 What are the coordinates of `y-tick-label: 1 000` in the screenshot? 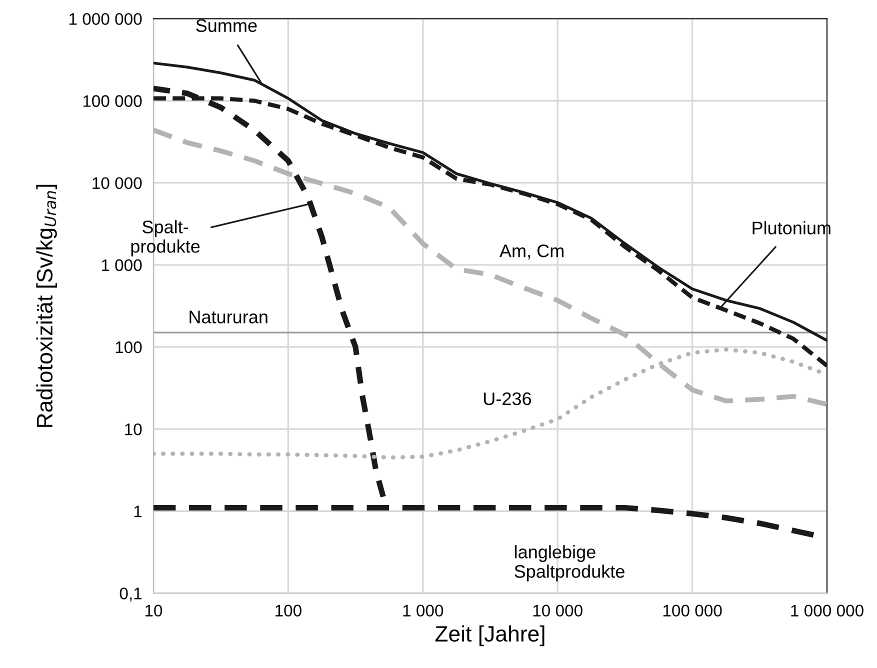 It's located at (122, 265).